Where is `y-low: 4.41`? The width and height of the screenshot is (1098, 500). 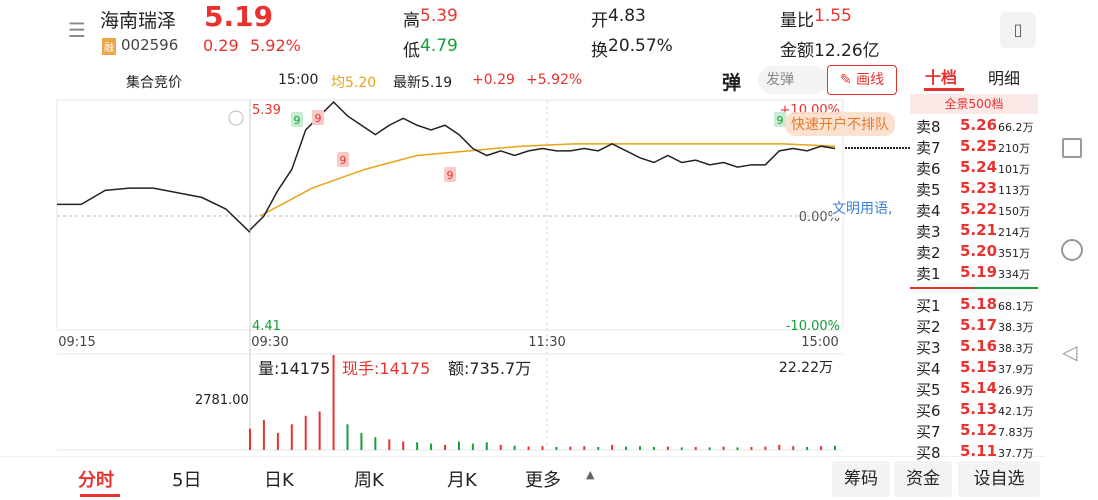 y-low: 4.41 is located at coordinates (266, 326).